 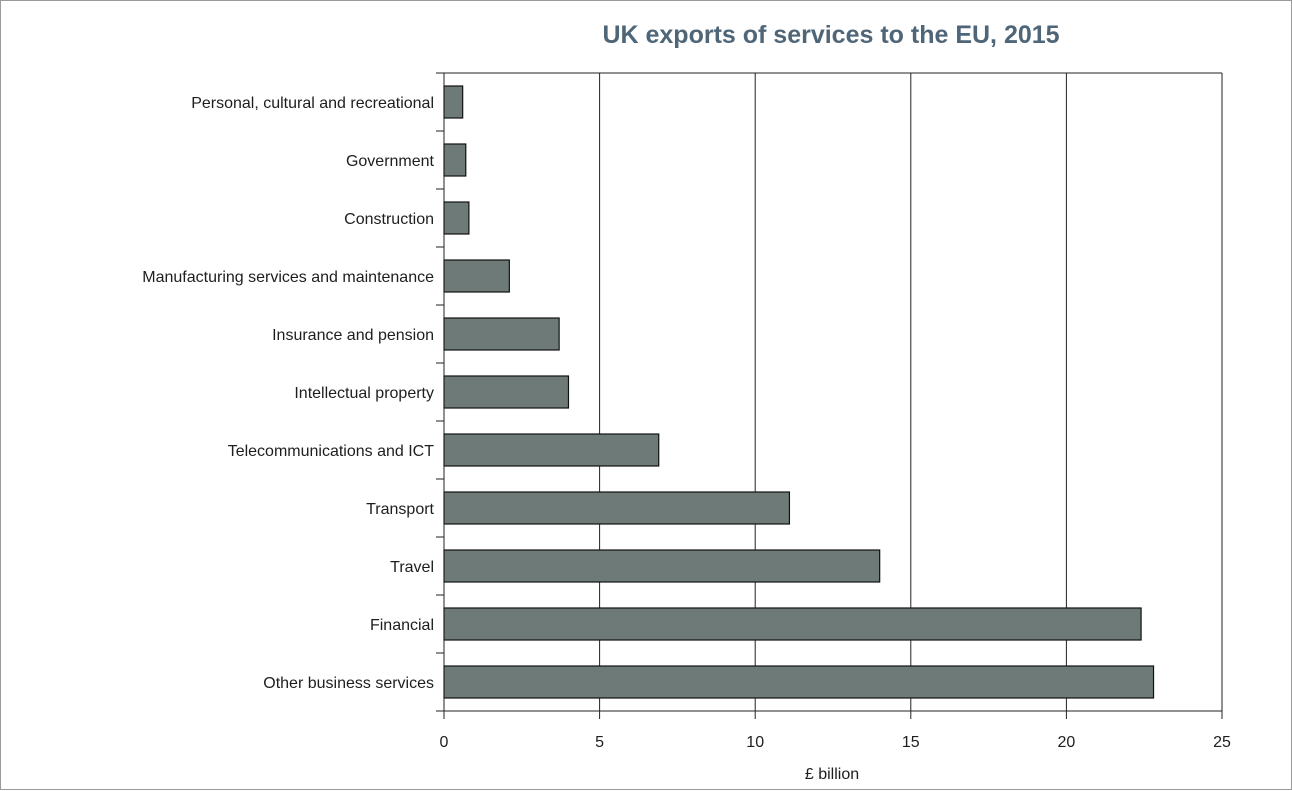 What do you see at coordinates (412, 567) in the screenshot?
I see `category-label: Travel` at bounding box center [412, 567].